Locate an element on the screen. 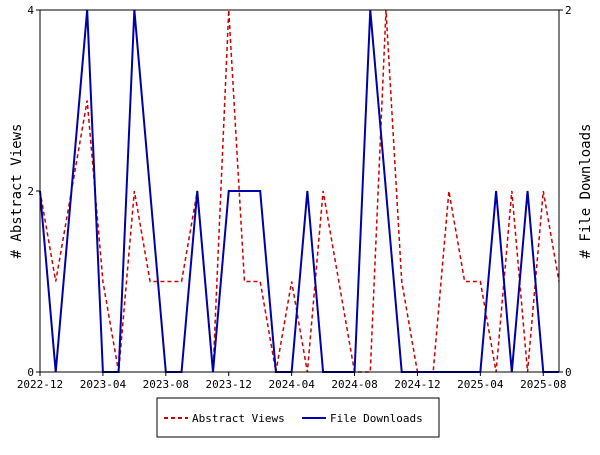  y-left-tick-label: 0 is located at coordinates (30, 372).